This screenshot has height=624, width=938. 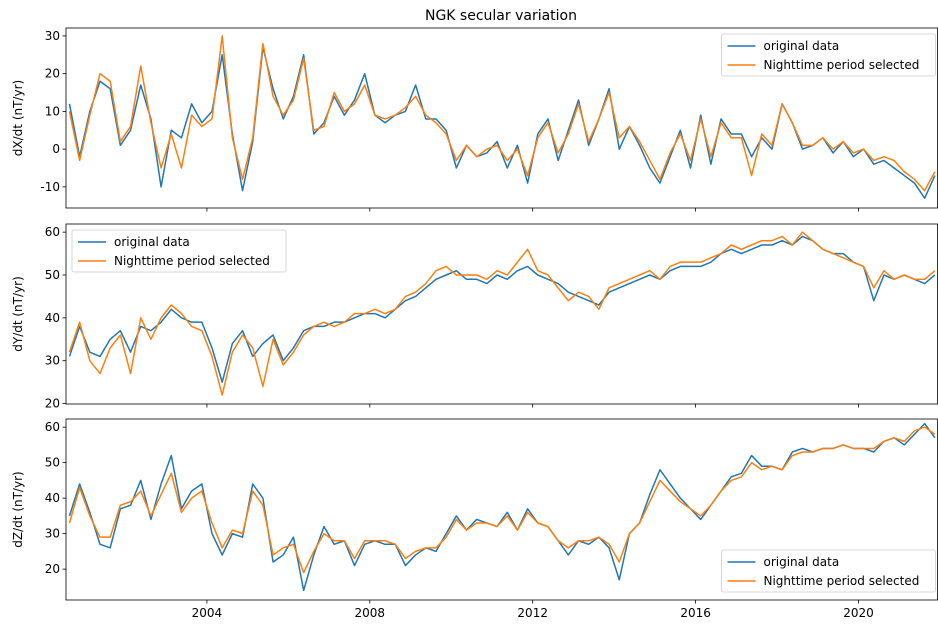 I want to click on x-tick-label: 2012, so click(x=532, y=613).